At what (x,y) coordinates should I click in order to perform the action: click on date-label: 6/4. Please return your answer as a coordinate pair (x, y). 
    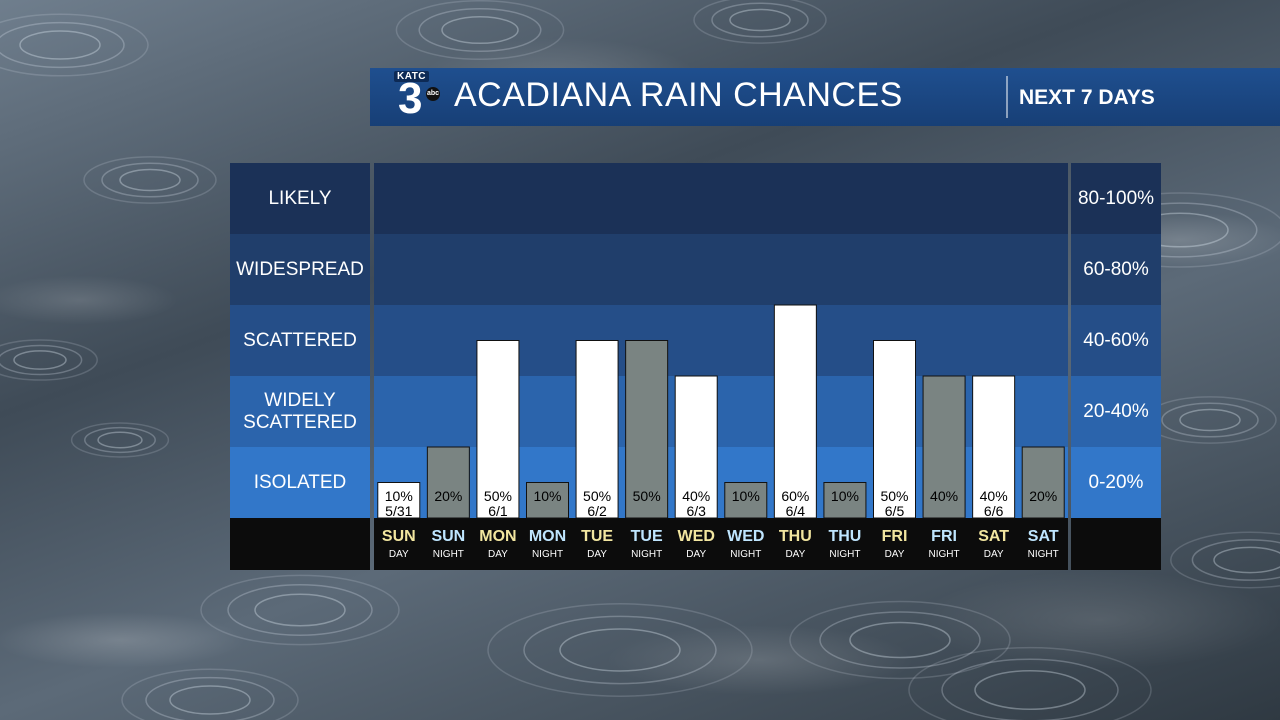
    Looking at the image, I should click on (796, 511).